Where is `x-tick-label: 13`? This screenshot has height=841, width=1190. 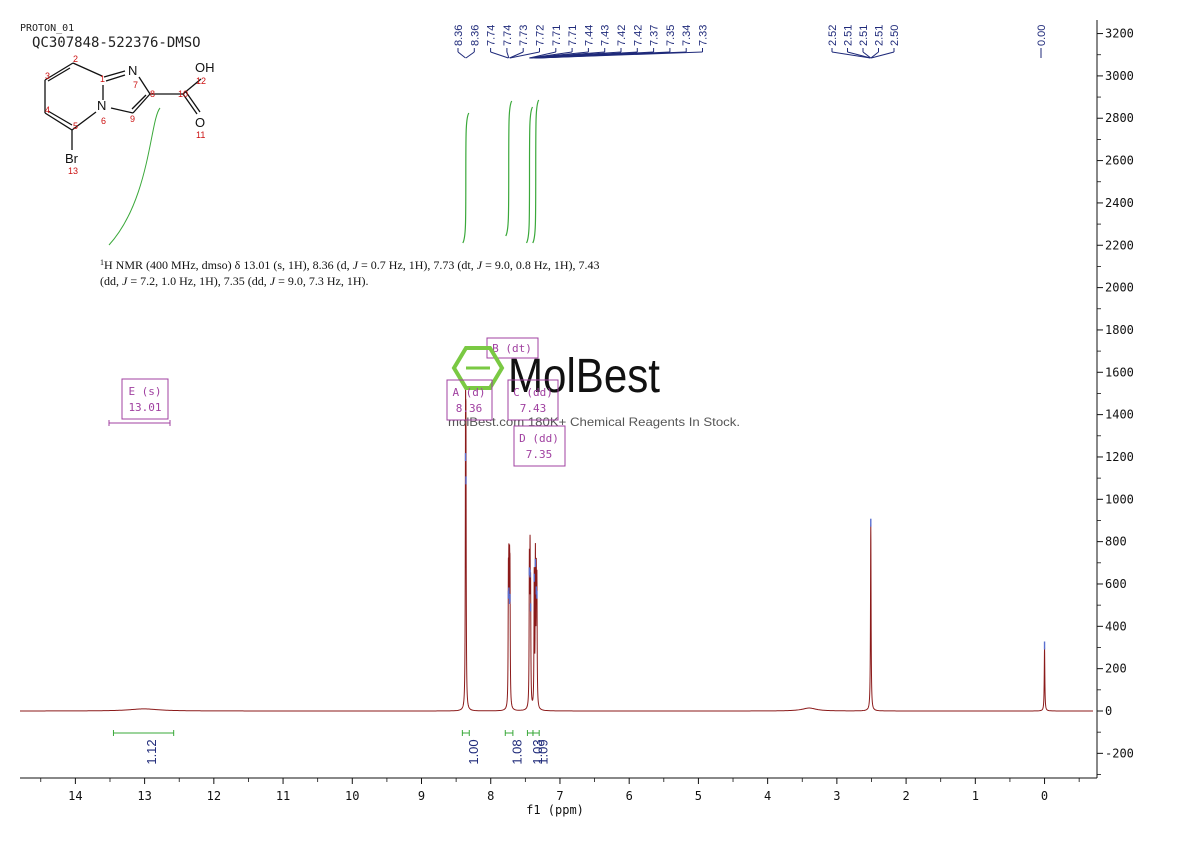
x-tick-label: 13 is located at coordinates (144, 796).